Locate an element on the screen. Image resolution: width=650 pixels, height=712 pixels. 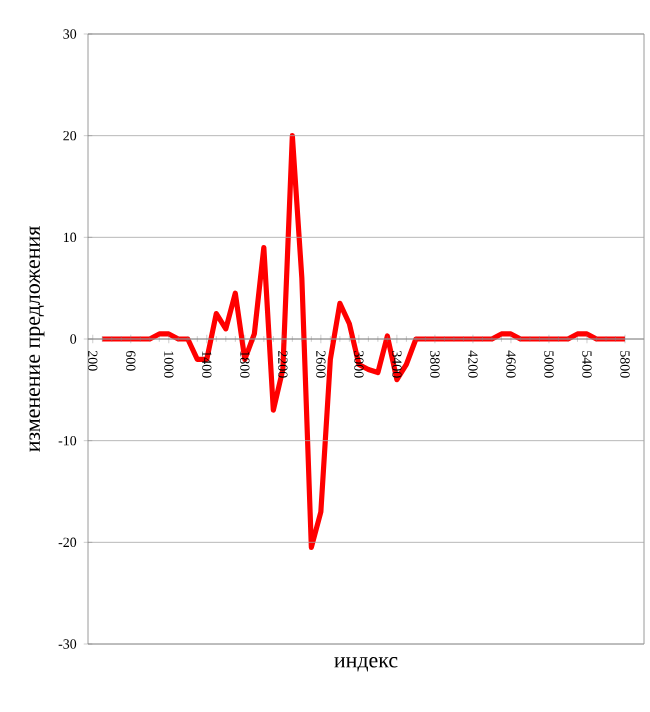
x-axis-title: индекс is located at coordinates (366, 664).